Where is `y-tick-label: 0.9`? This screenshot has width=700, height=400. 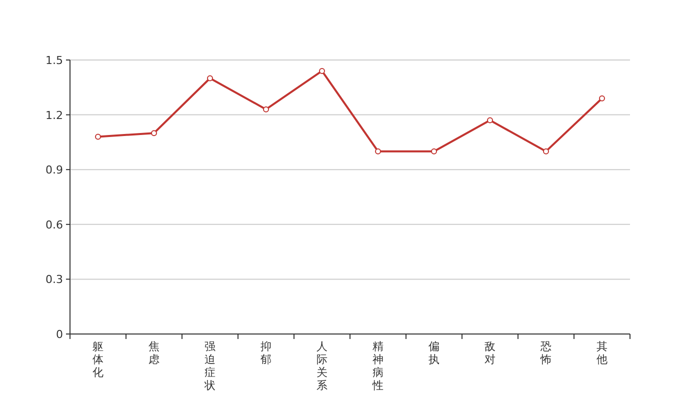 y-tick-label: 0.9 is located at coordinates (54, 170).